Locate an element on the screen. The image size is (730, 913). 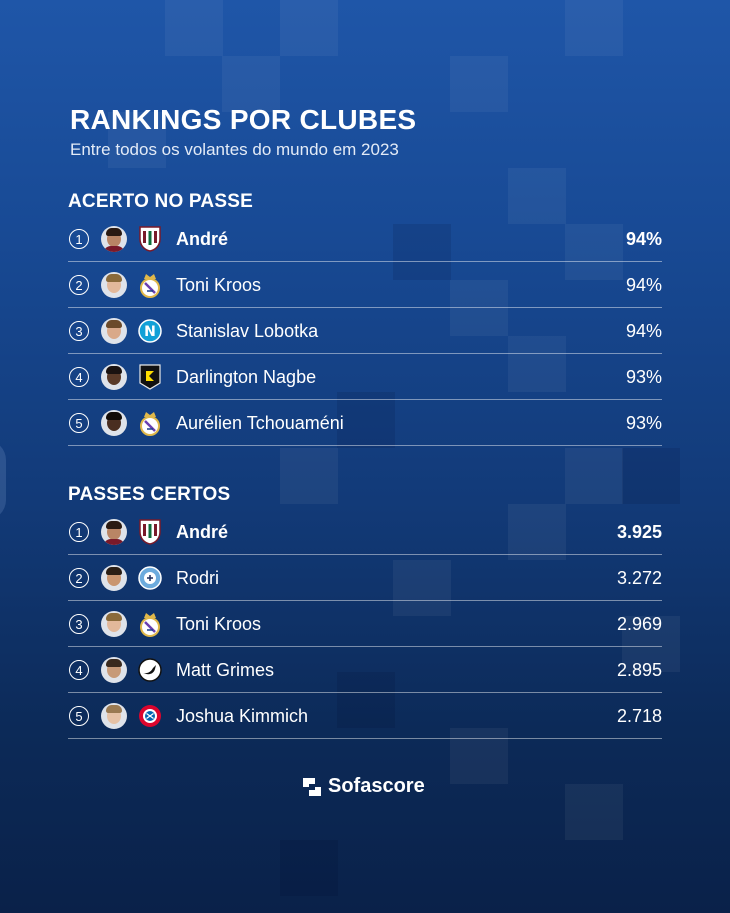
stat-value: 2.718 is located at coordinates (639, 715).